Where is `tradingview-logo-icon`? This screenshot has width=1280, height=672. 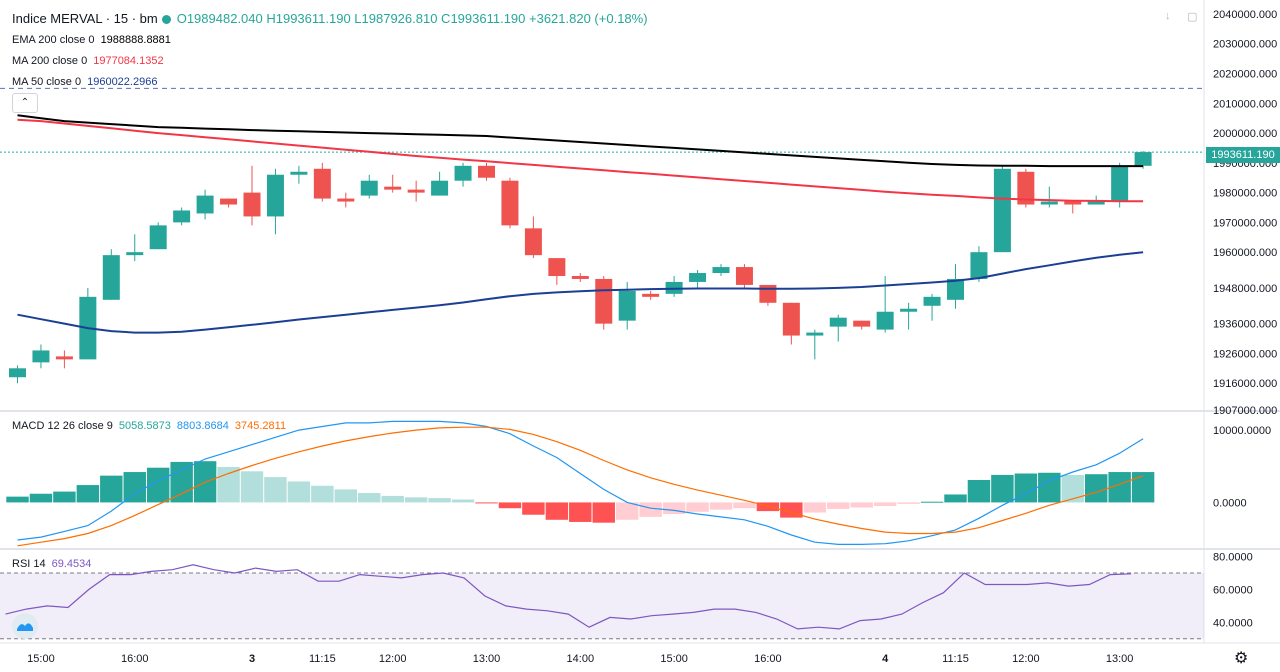 tradingview-logo-icon is located at coordinates (25, 626).